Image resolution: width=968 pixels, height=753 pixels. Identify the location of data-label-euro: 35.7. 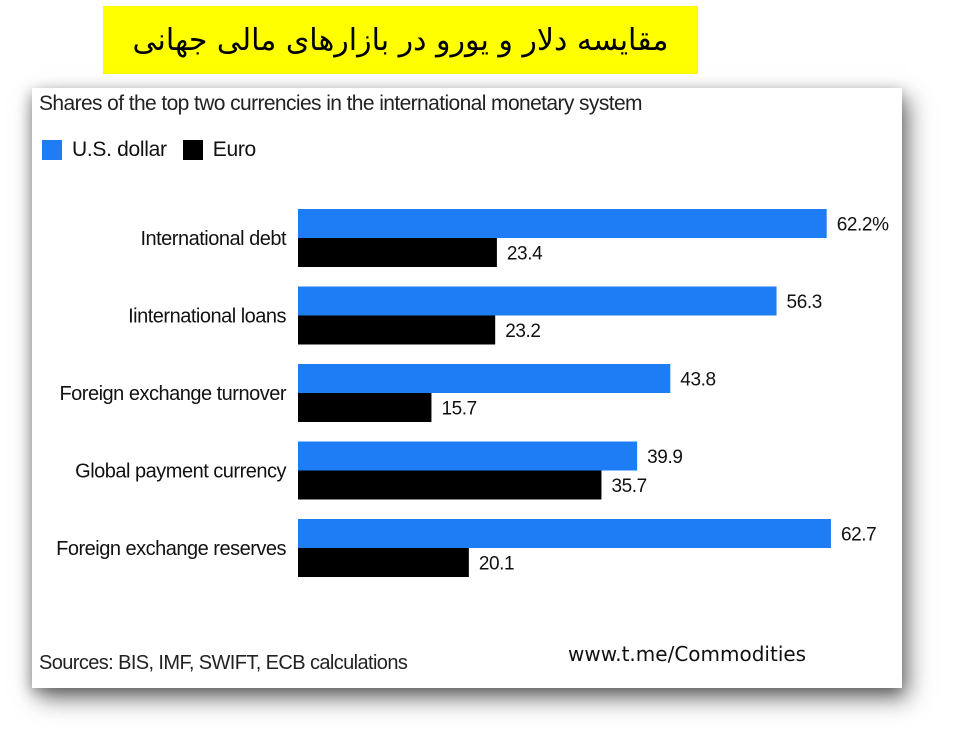
(628, 486).